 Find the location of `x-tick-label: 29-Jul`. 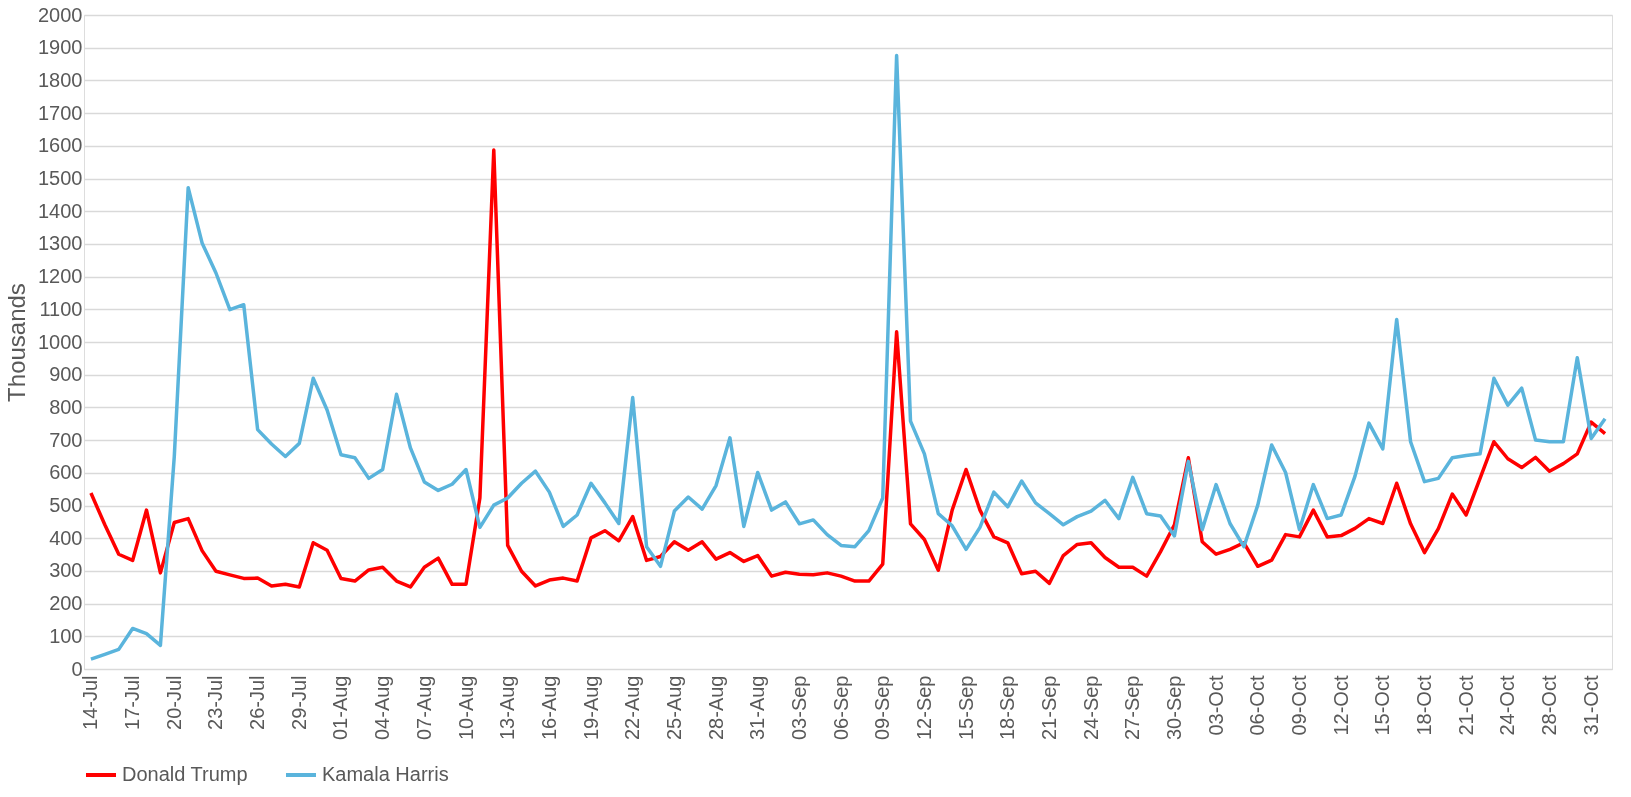

x-tick-label: 29-Jul is located at coordinates (298, 702).